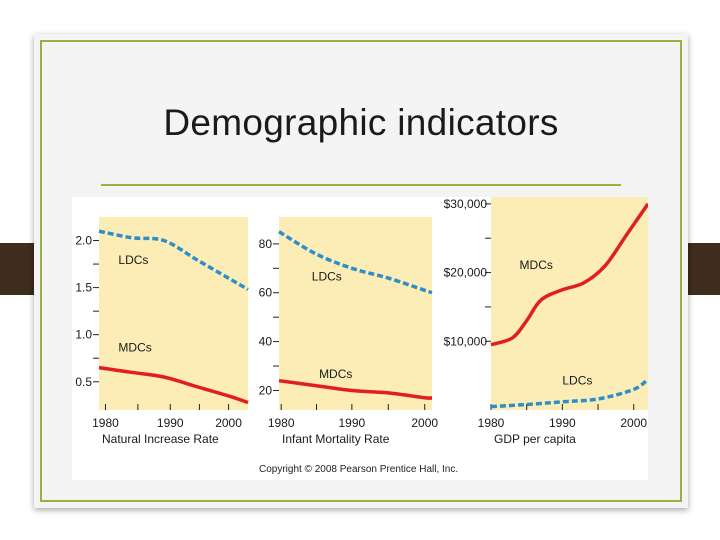 This screenshot has height=540, width=720. I want to click on y-tick-label: 20, so click(266, 390).